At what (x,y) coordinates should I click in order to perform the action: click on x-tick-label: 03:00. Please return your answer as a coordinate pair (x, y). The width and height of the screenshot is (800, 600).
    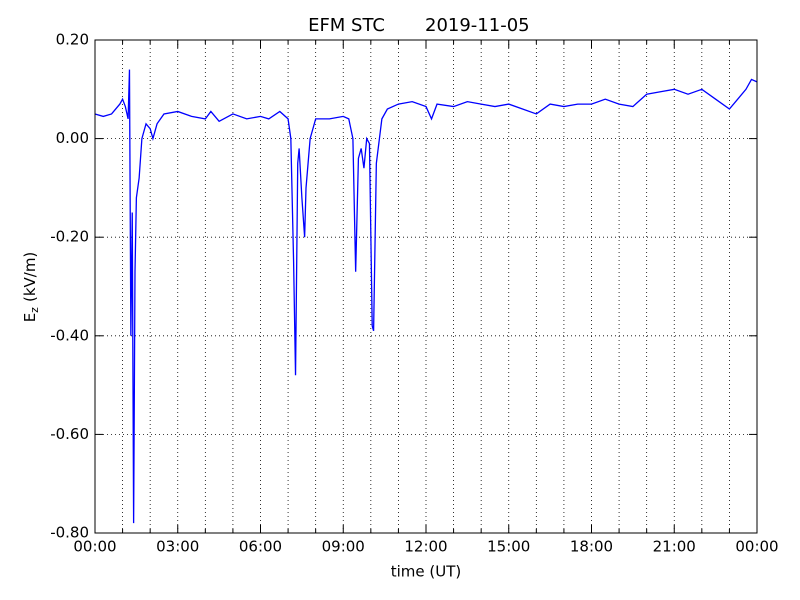
    Looking at the image, I should click on (177, 547).